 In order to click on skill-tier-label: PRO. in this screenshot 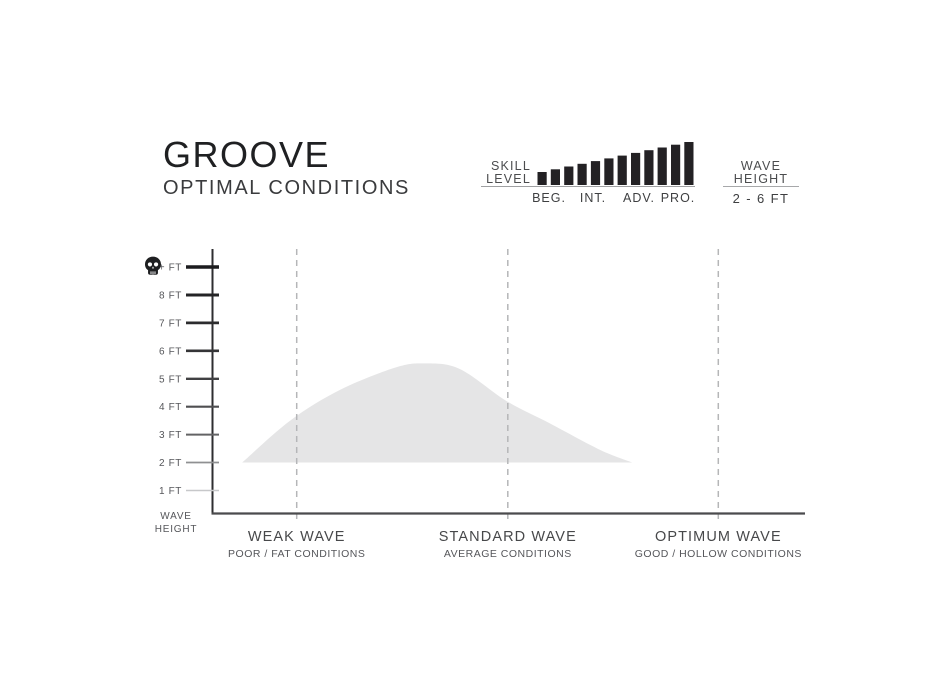, I will do `click(678, 198)`.